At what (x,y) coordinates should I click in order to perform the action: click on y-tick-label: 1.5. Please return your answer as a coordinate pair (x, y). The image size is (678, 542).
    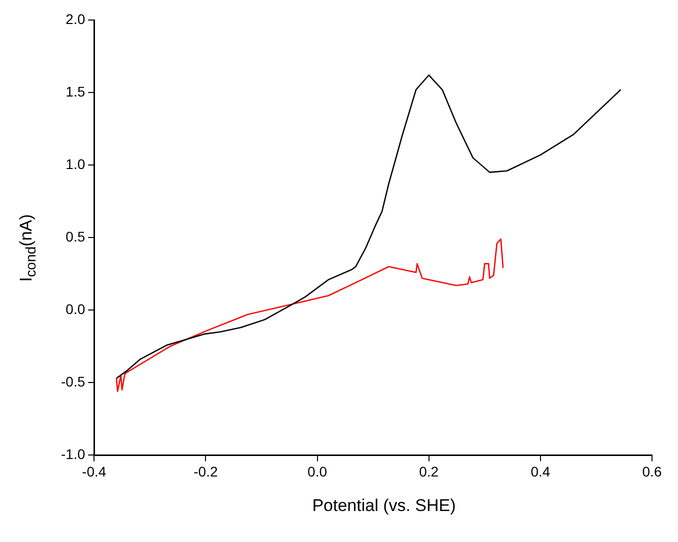
    Looking at the image, I should click on (76, 91).